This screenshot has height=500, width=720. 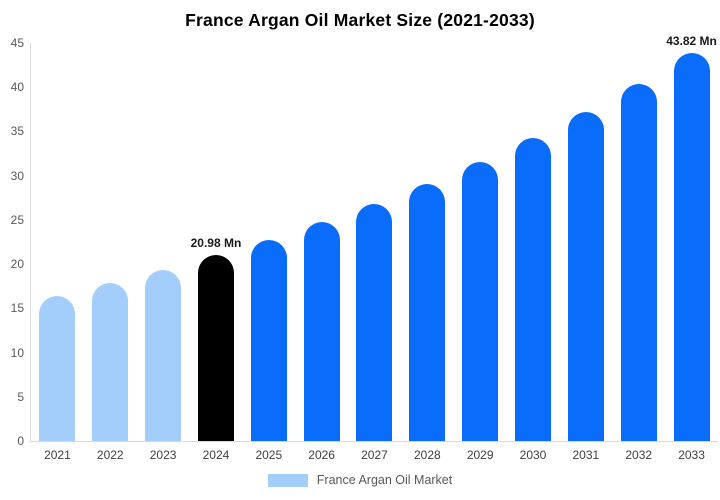 What do you see at coordinates (427, 312) in the screenshot?
I see `bar-2028` at bounding box center [427, 312].